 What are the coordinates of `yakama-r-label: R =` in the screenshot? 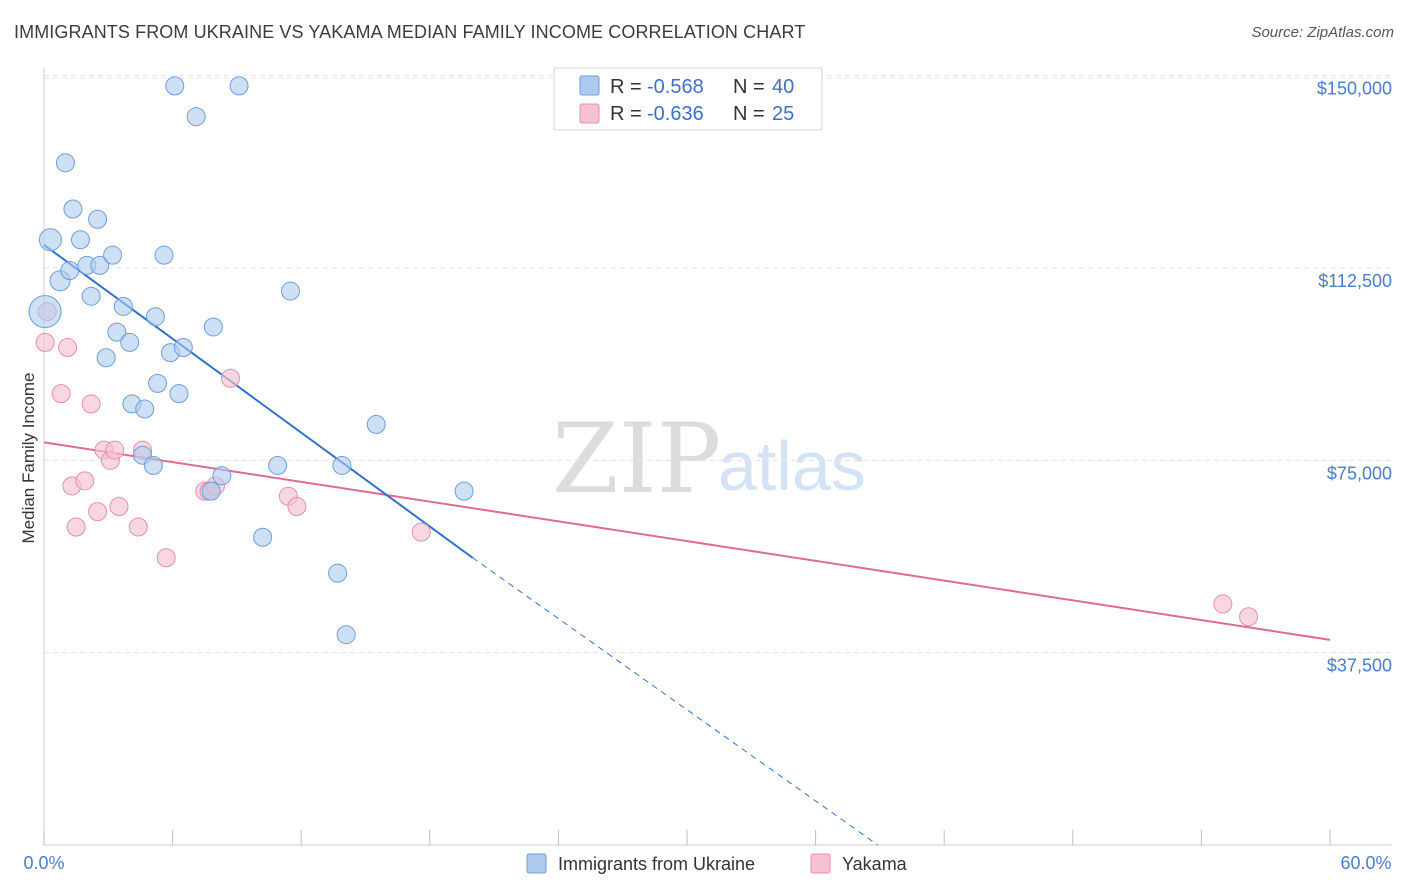 It's located at (626, 114).